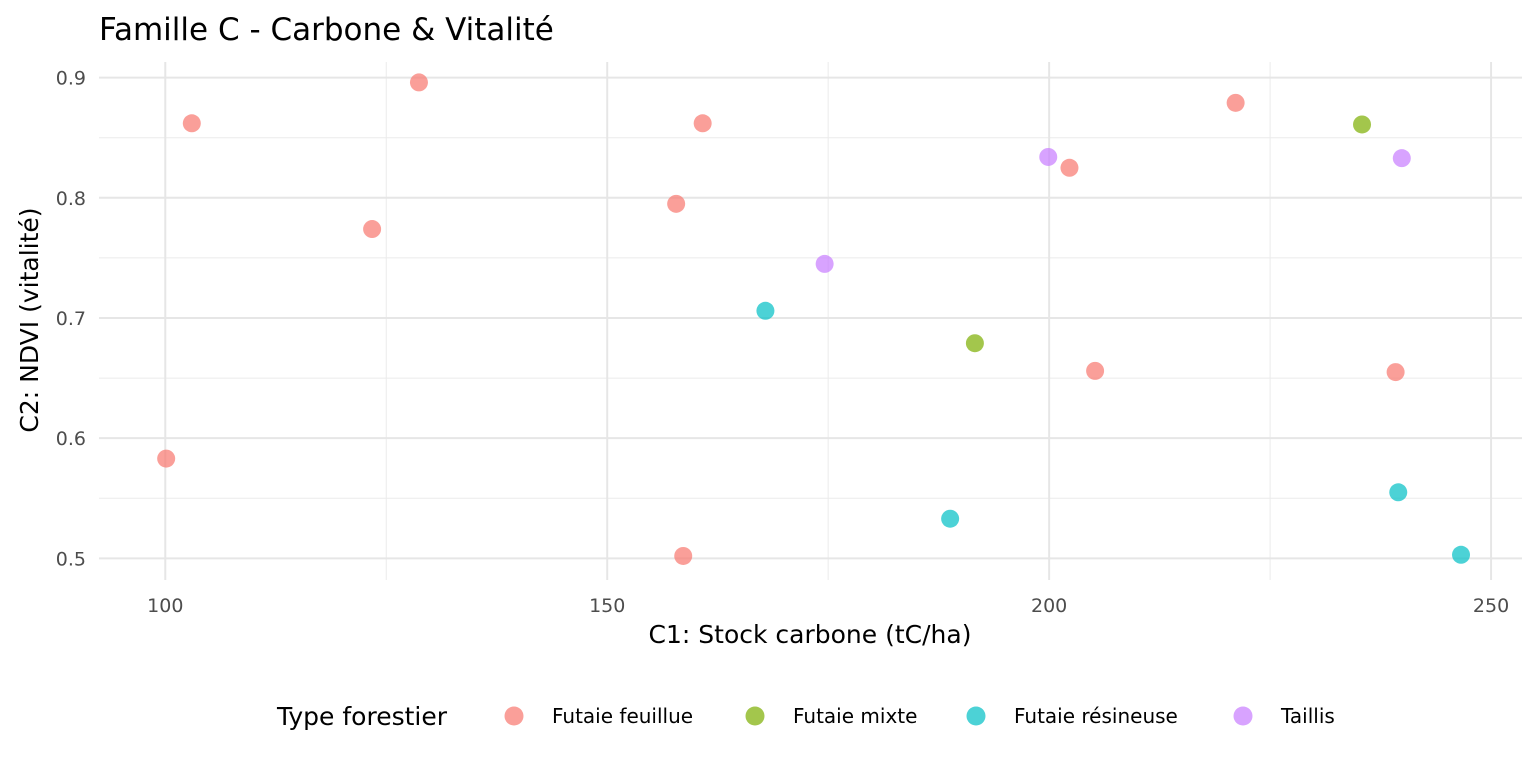  I want to click on x-tick-label: 150, so click(607, 606).